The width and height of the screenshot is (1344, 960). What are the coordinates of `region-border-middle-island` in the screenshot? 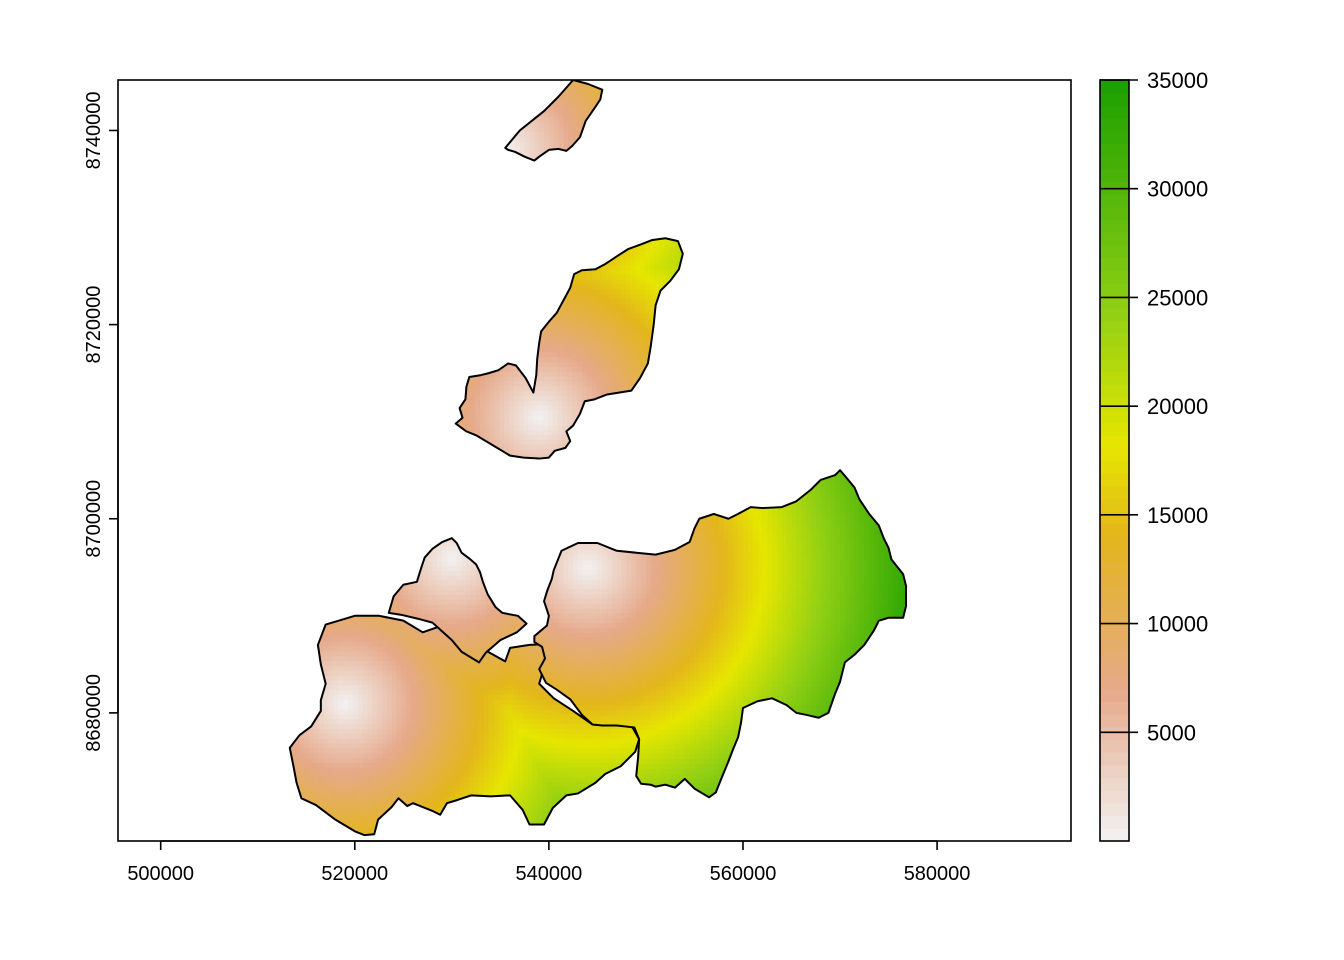 It's located at (569, 348).